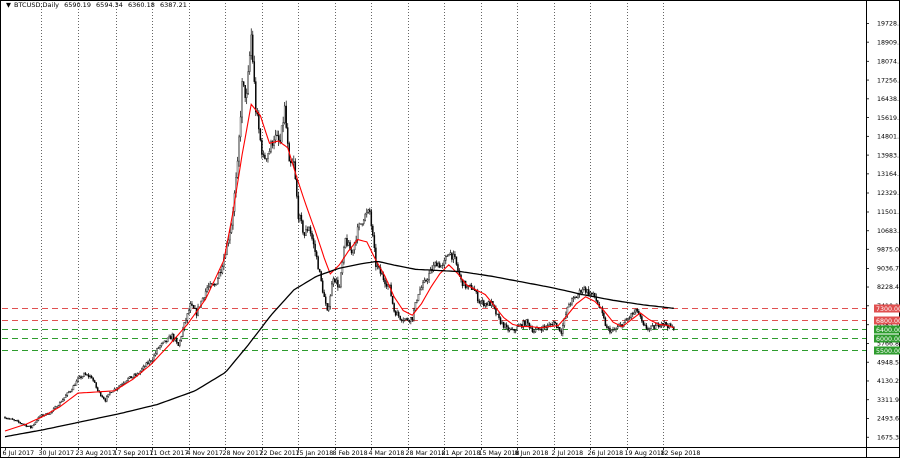 This screenshot has height=462, width=900. What do you see at coordinates (36, 5) in the screenshot?
I see `symbol-name: BTCUSD,Daily` at bounding box center [36, 5].